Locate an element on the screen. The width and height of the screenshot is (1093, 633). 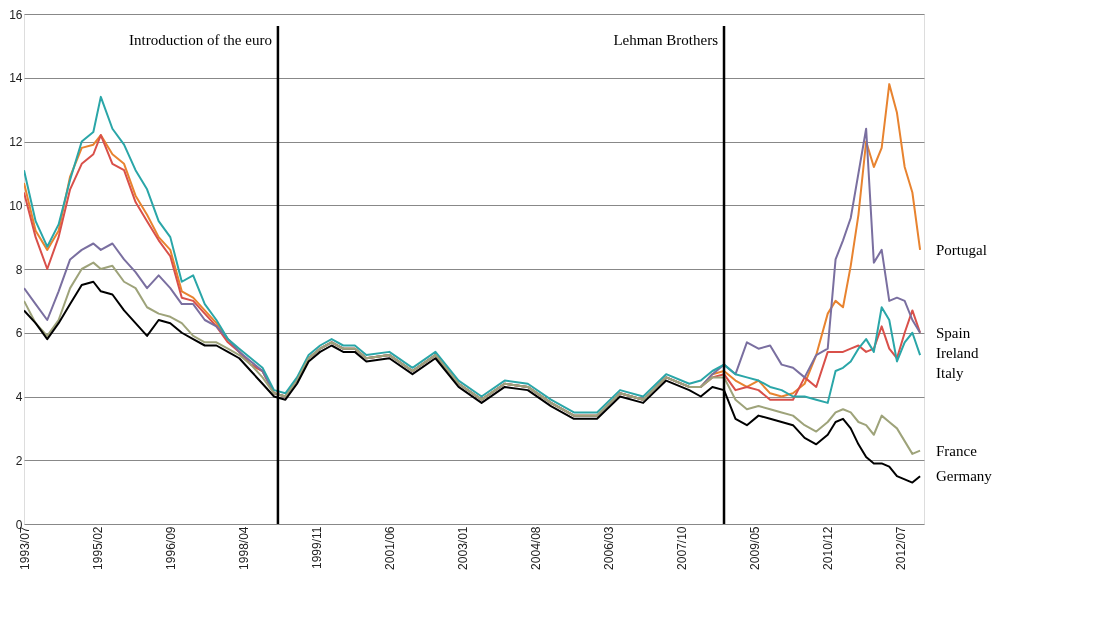
x-tick-label: 2003/01 is located at coordinates (463, 548).